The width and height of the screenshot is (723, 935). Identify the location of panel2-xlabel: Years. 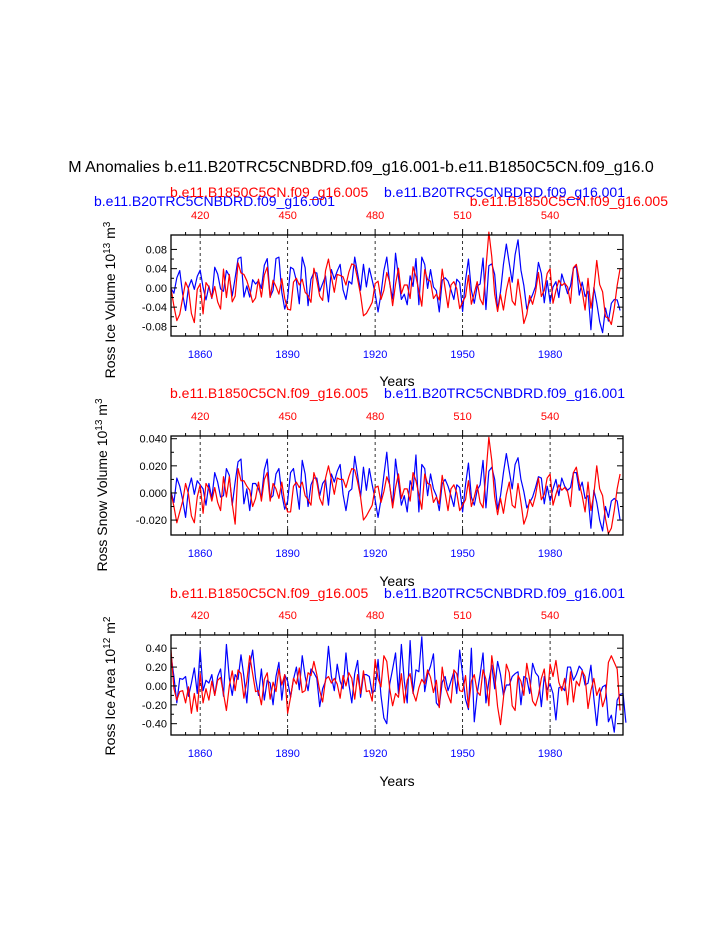
(396, 581).